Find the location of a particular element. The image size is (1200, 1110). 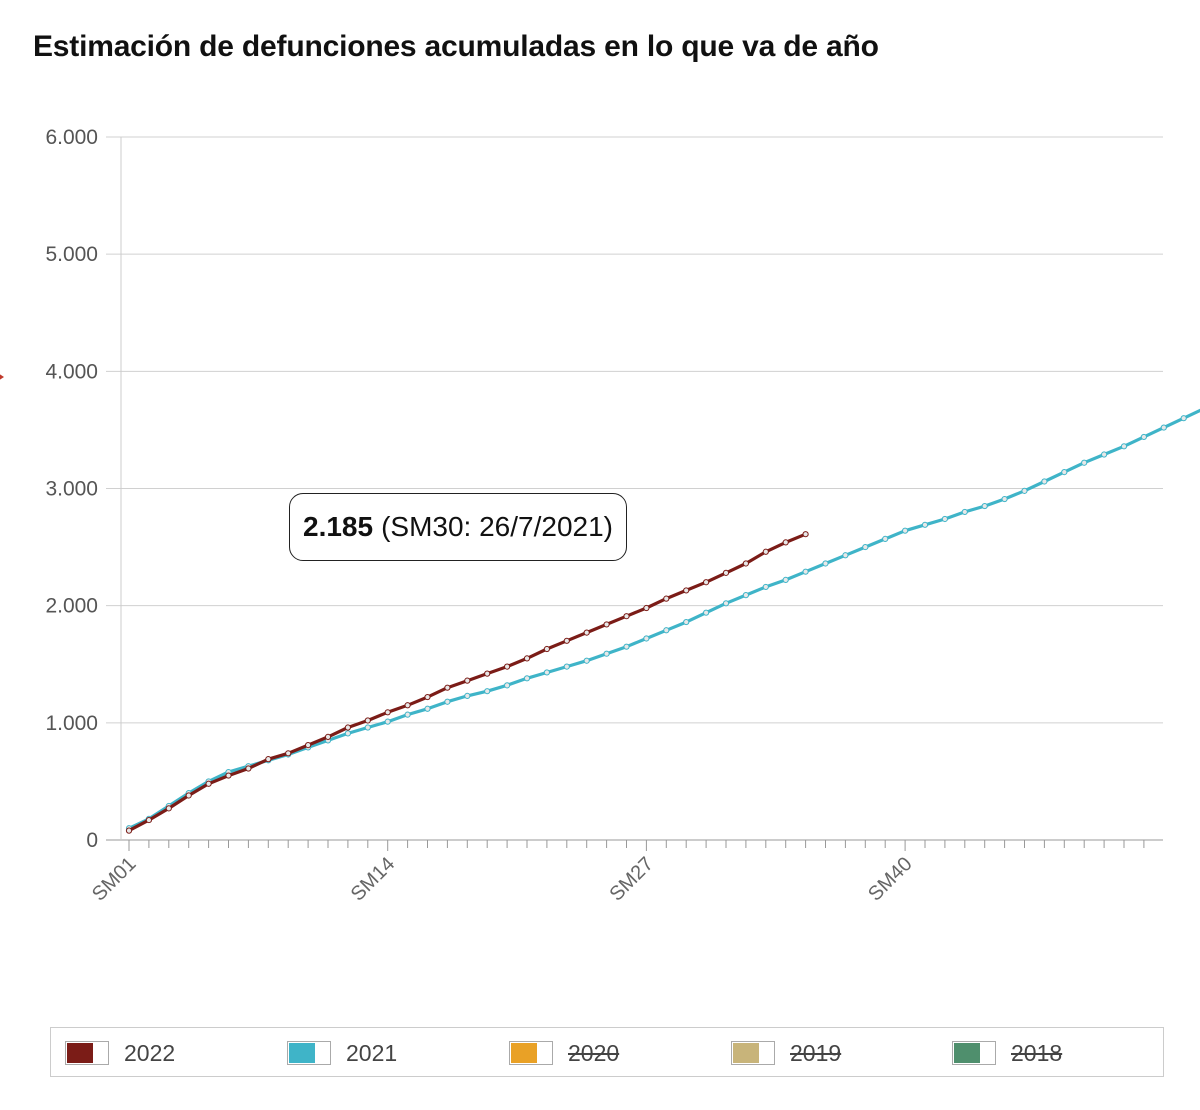

x-tick-label: SM01 is located at coordinates (114, 879).